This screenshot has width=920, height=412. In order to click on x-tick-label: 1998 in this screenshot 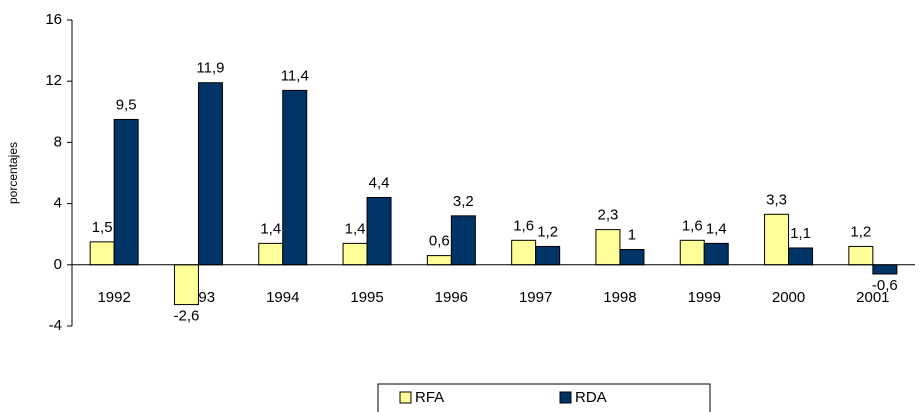, I will do `click(619, 297)`.